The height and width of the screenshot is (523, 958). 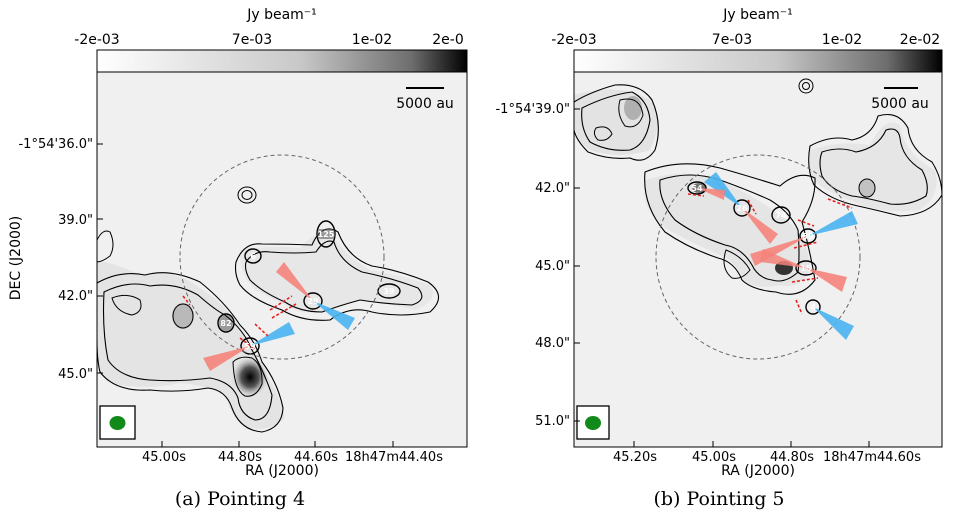 I want to click on source-label: 54, so click(x=697, y=188).